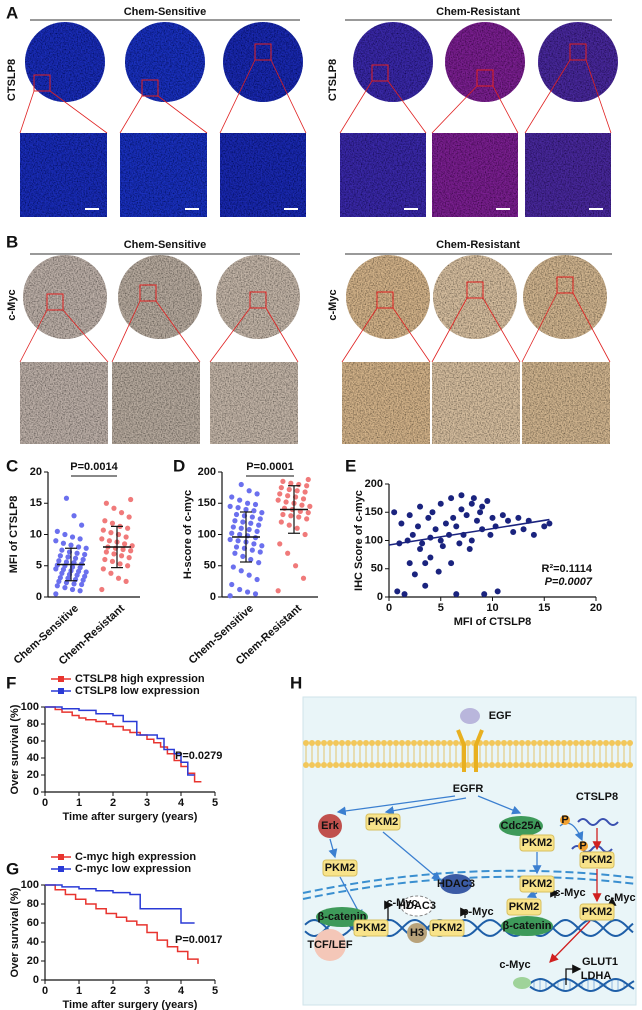 Image resolution: width=642 pixels, height=1010 pixels. I want to click on x-axis-label: Time after surgery (years), so click(130, 1004).